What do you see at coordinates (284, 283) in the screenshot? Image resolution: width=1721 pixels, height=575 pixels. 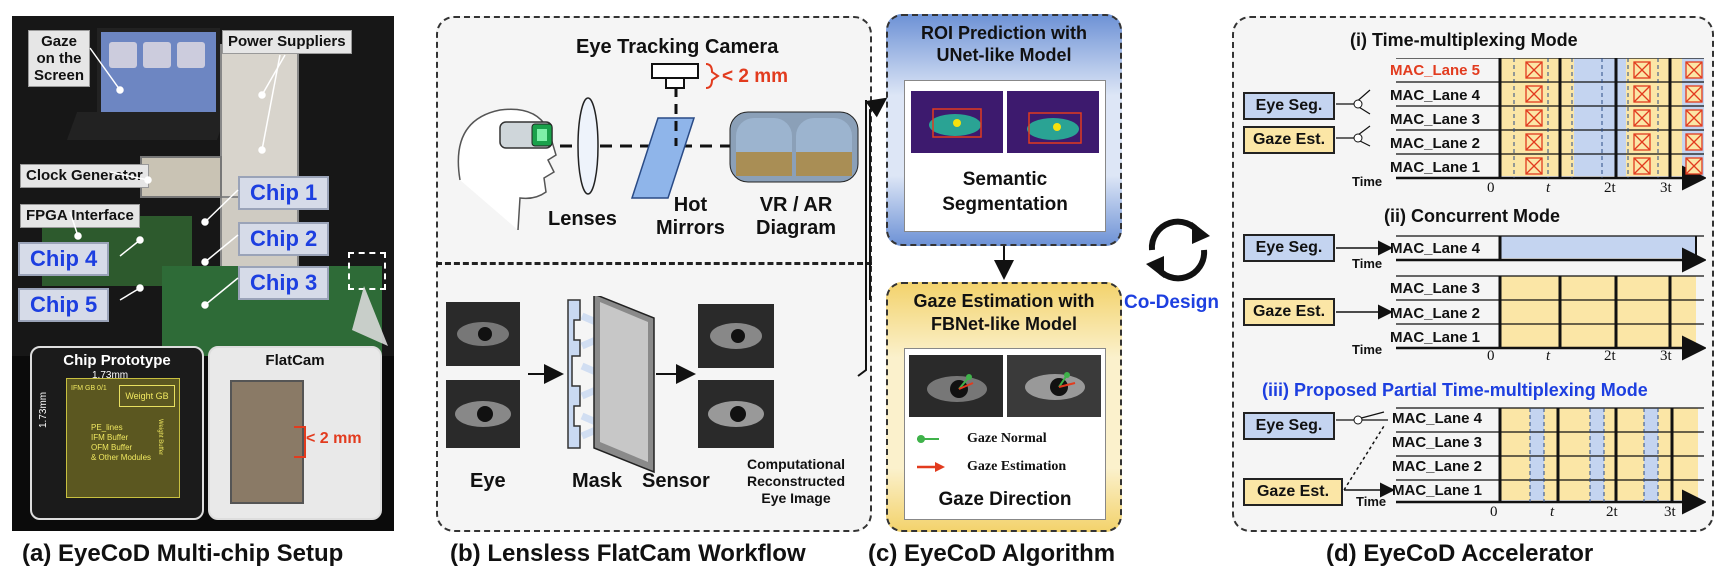 I see `chip-3-label: Chip 3` at bounding box center [284, 283].